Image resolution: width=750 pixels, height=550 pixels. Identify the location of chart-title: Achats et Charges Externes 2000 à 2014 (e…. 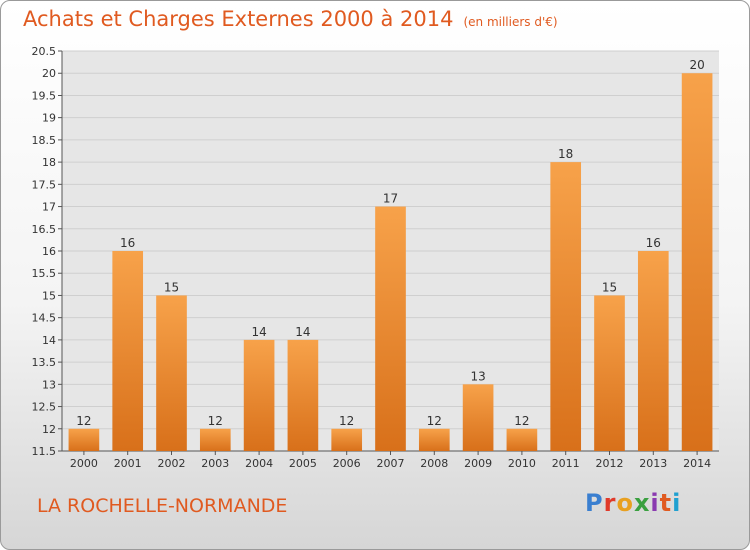
(290, 19).